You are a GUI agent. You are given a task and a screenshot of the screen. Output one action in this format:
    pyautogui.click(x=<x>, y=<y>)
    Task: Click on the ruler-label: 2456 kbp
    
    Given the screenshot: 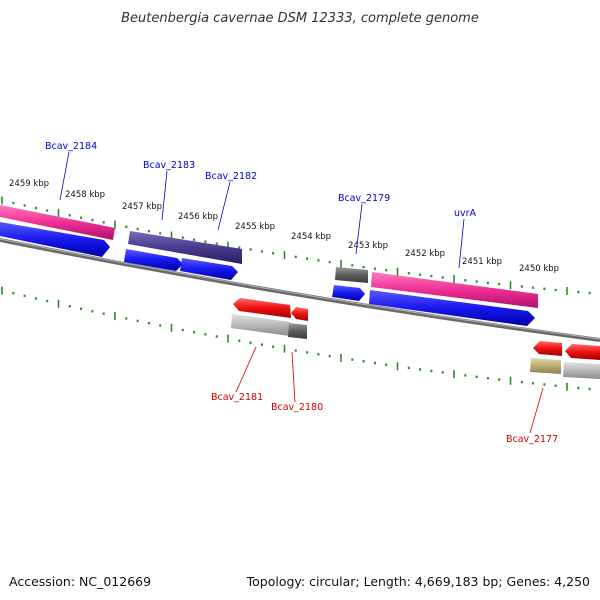 What is the action you would take?
    pyautogui.click(x=198, y=217)
    